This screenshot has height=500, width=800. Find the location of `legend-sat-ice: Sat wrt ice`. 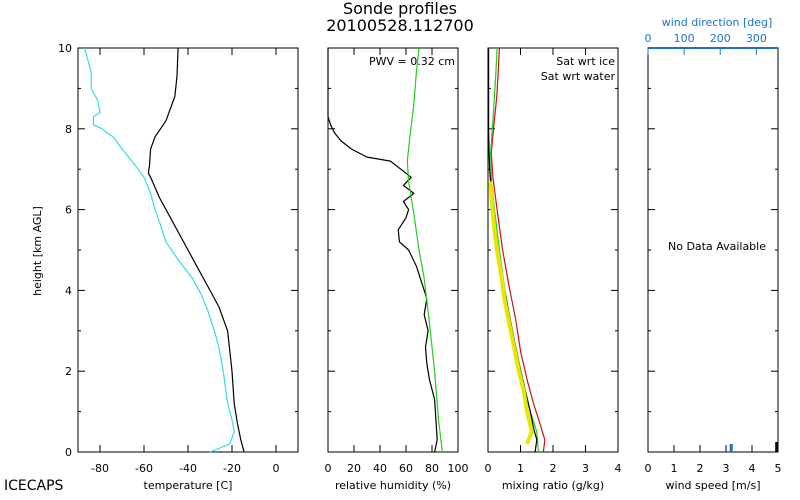

legend-sat-ice: Sat wrt ice is located at coordinates (585, 61).